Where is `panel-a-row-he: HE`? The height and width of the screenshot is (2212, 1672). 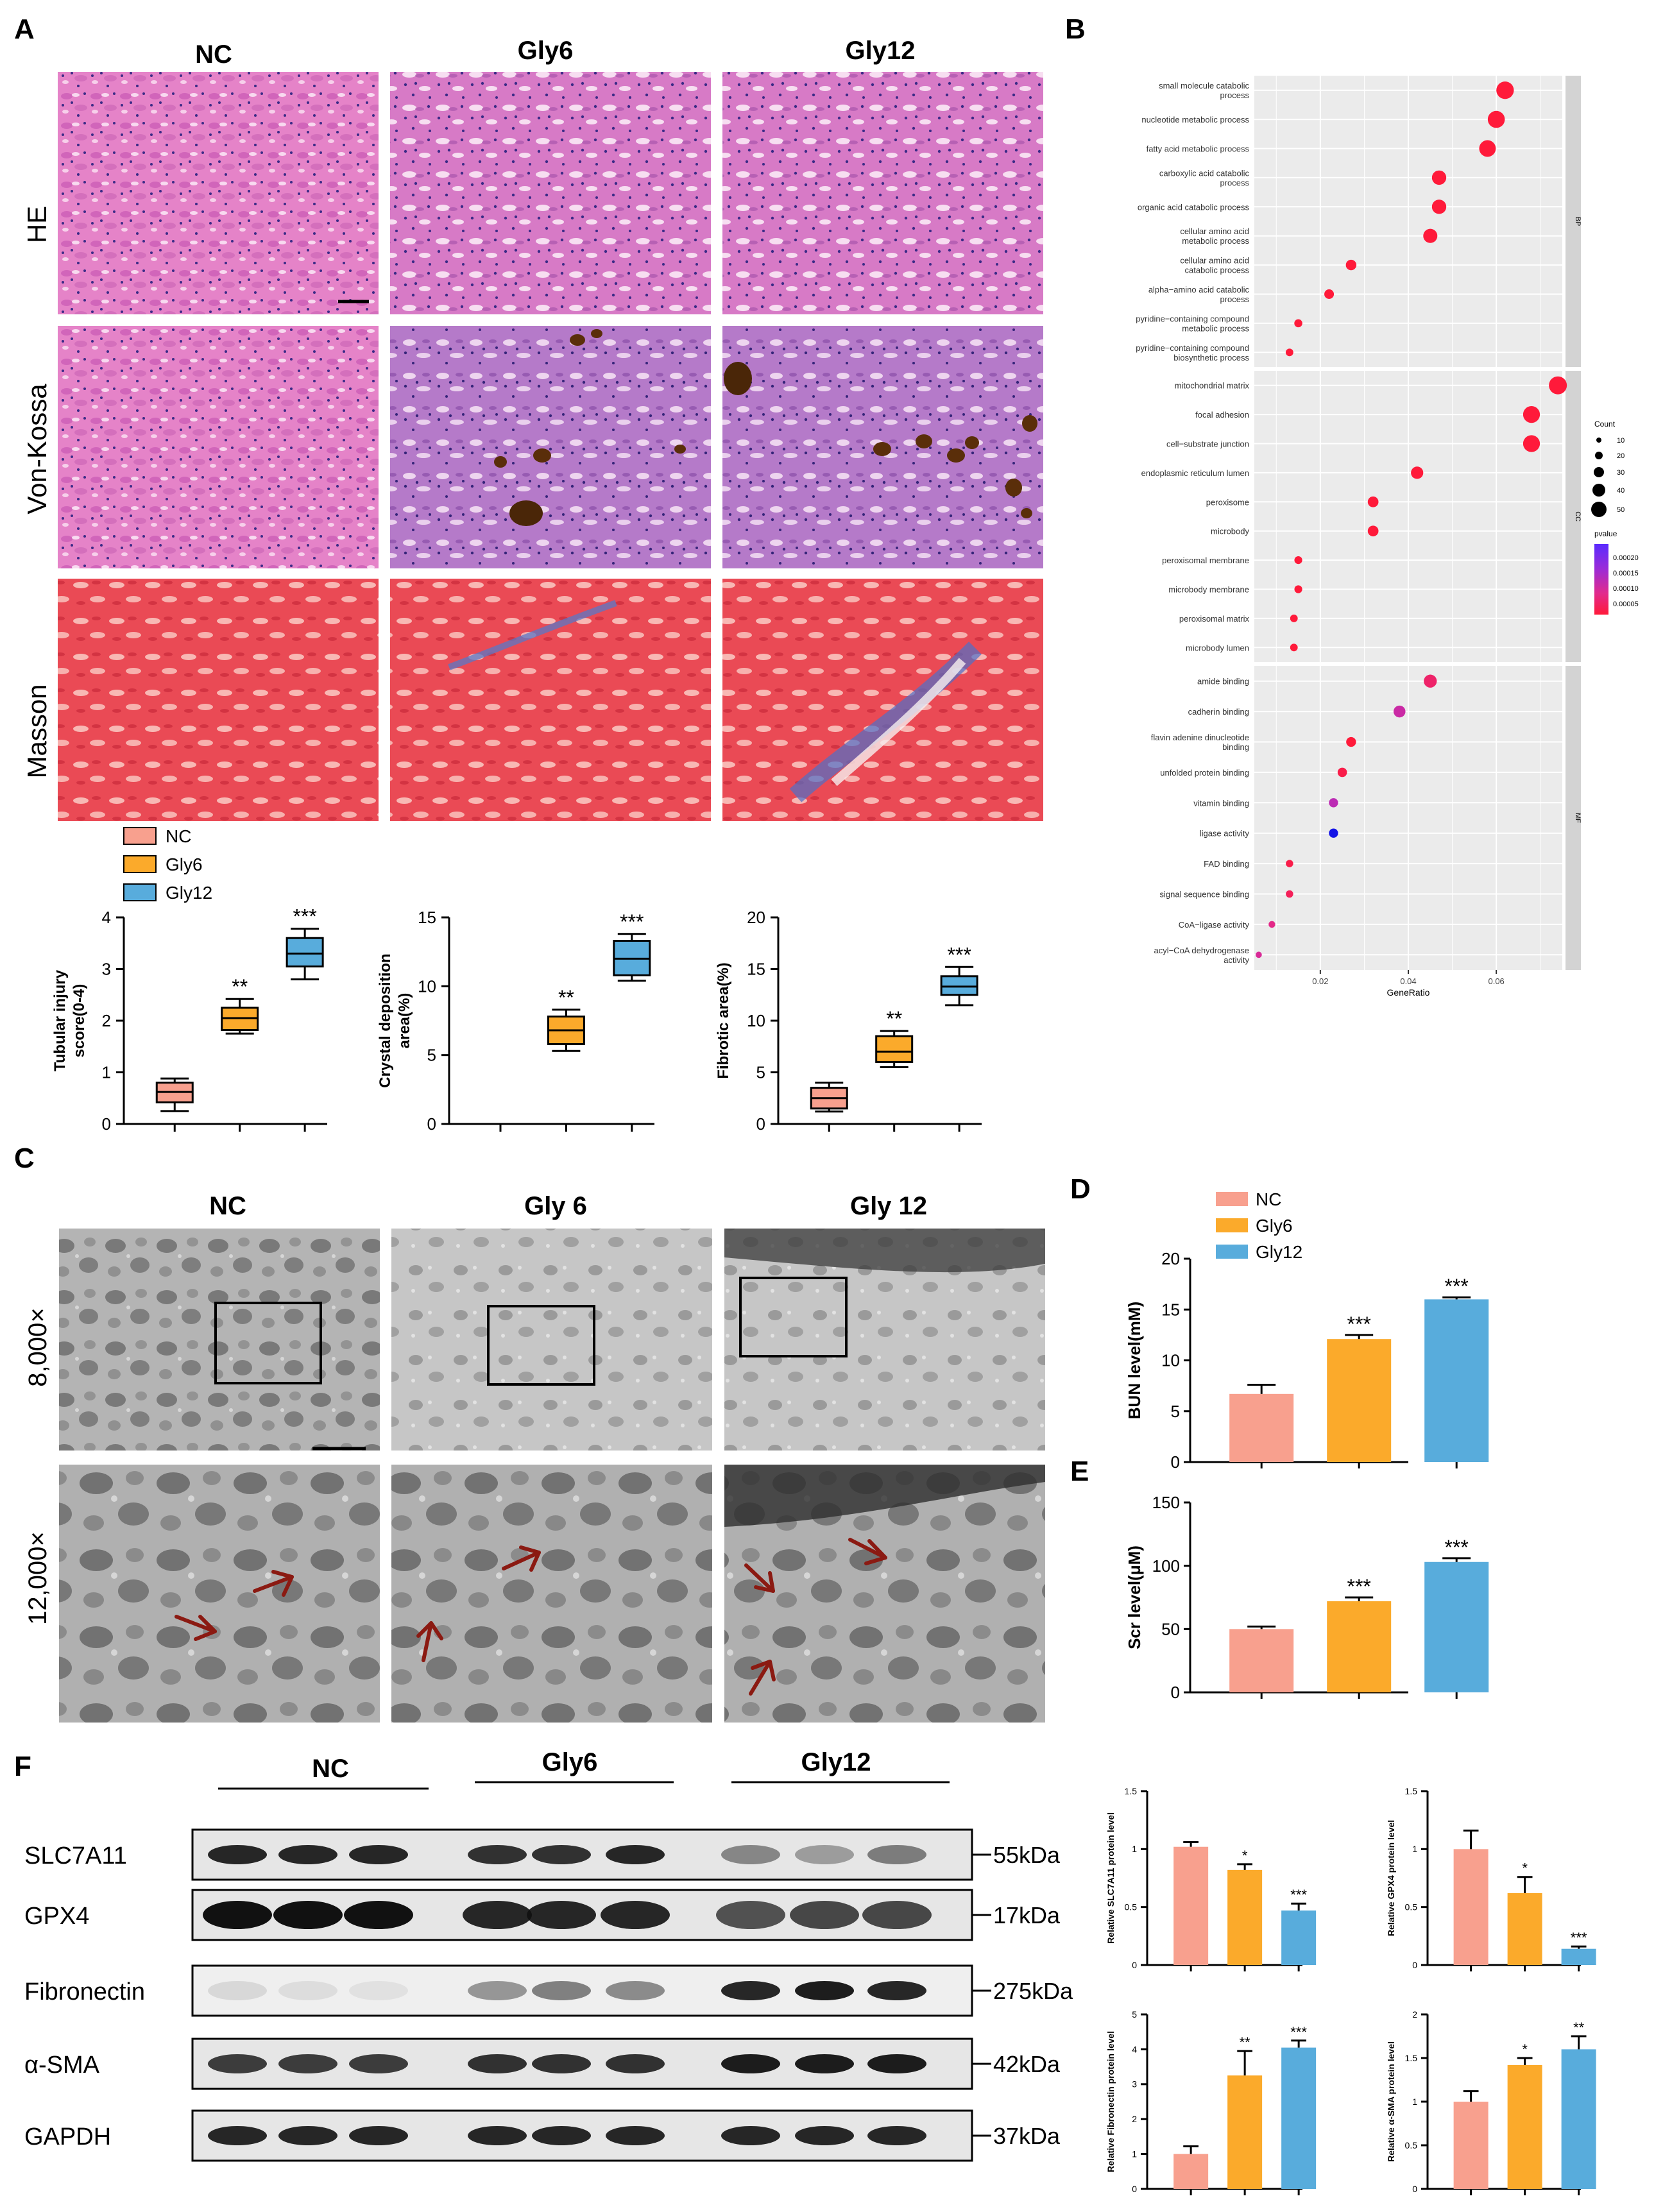
panel-a-row-he: HE is located at coordinates (37, 224).